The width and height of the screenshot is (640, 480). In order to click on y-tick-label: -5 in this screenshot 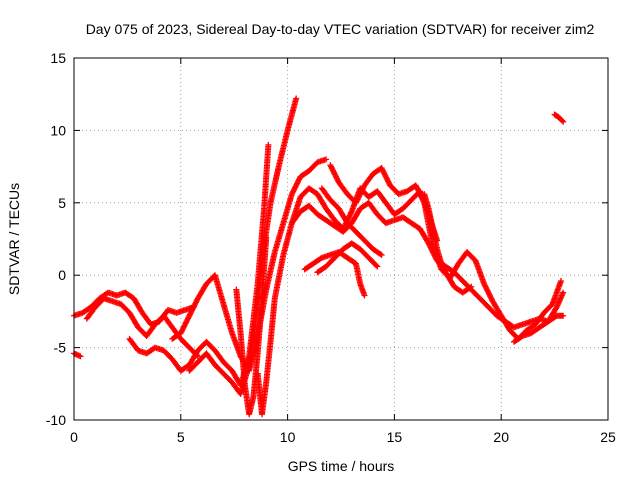, I will do `click(60, 348)`.